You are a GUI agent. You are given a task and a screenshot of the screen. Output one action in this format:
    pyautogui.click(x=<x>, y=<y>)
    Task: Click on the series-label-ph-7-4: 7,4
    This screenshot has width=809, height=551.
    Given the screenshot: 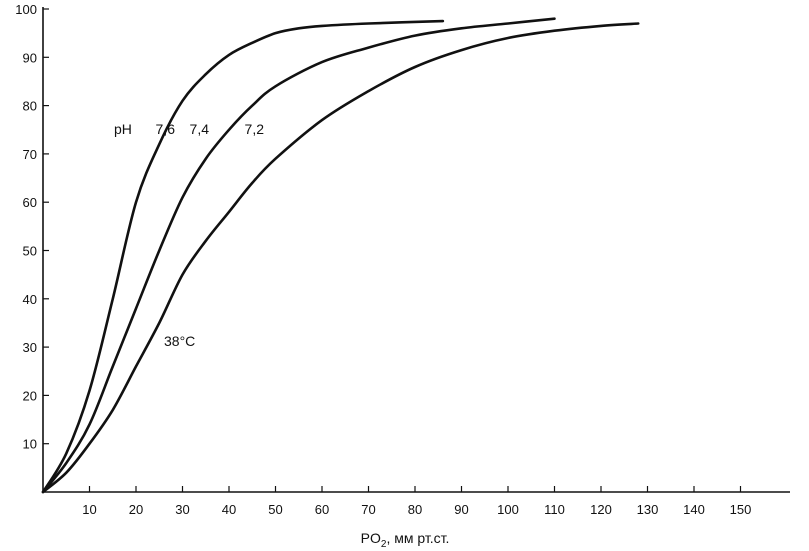 What is the action you would take?
    pyautogui.click(x=200, y=129)
    